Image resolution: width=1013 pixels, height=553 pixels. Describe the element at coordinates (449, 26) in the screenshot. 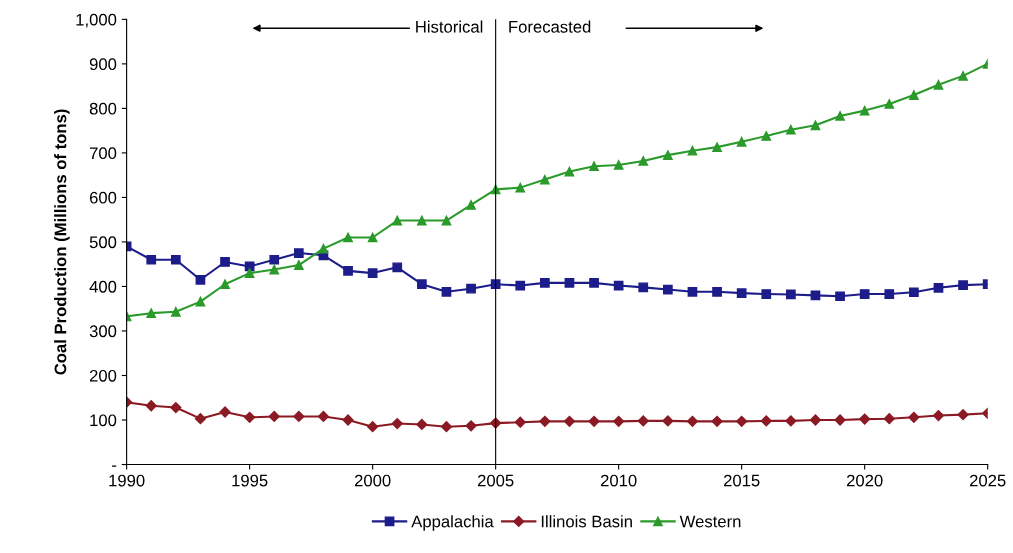

I see `annotation: Historical` at that location.